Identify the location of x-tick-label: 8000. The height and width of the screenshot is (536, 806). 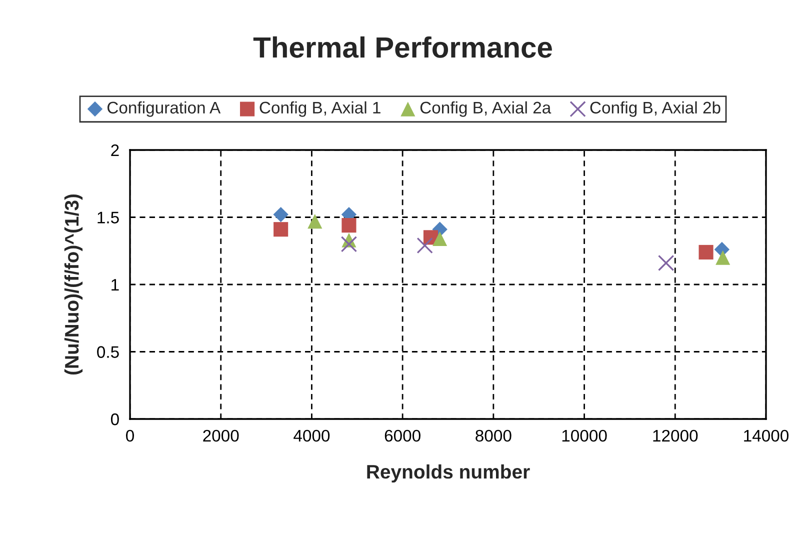
(494, 436).